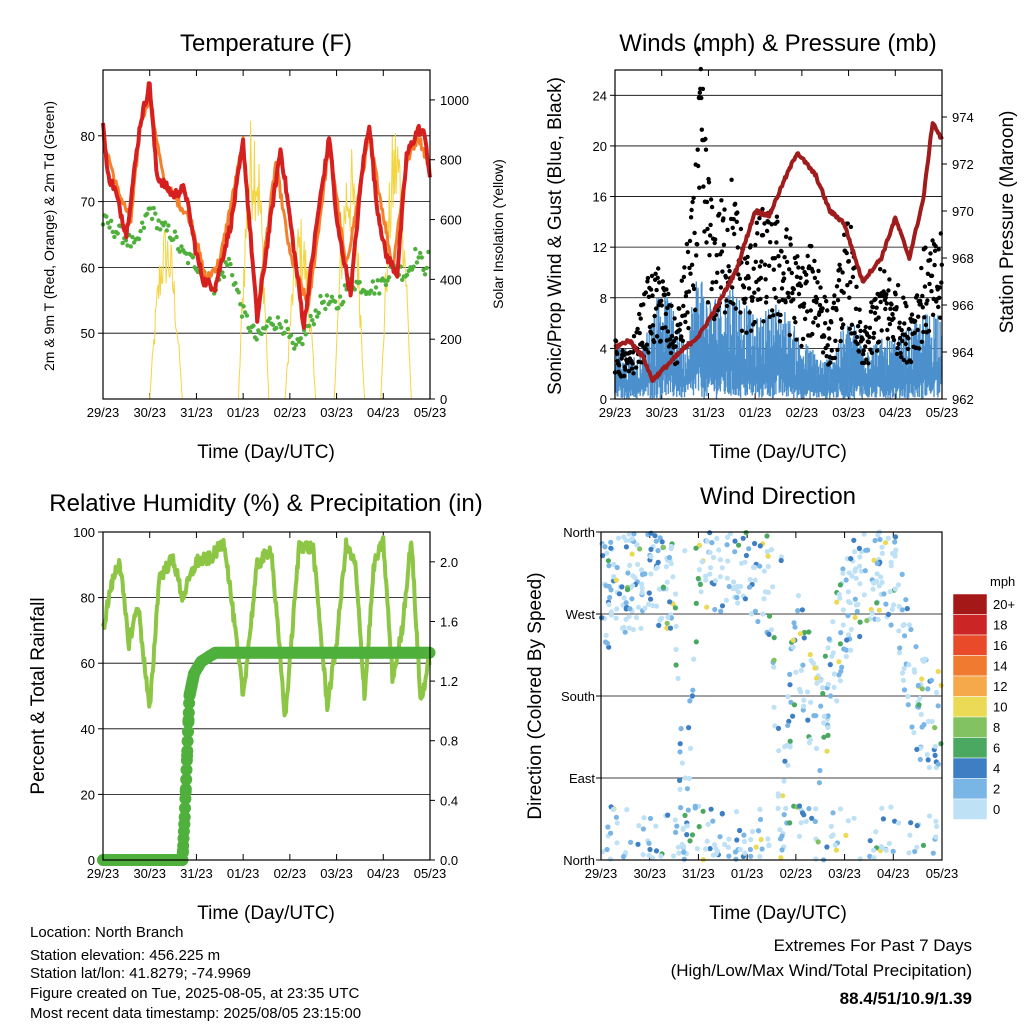 This screenshot has width=1024, height=1024. I want to click on y2-tick-label: 968, so click(963, 258).